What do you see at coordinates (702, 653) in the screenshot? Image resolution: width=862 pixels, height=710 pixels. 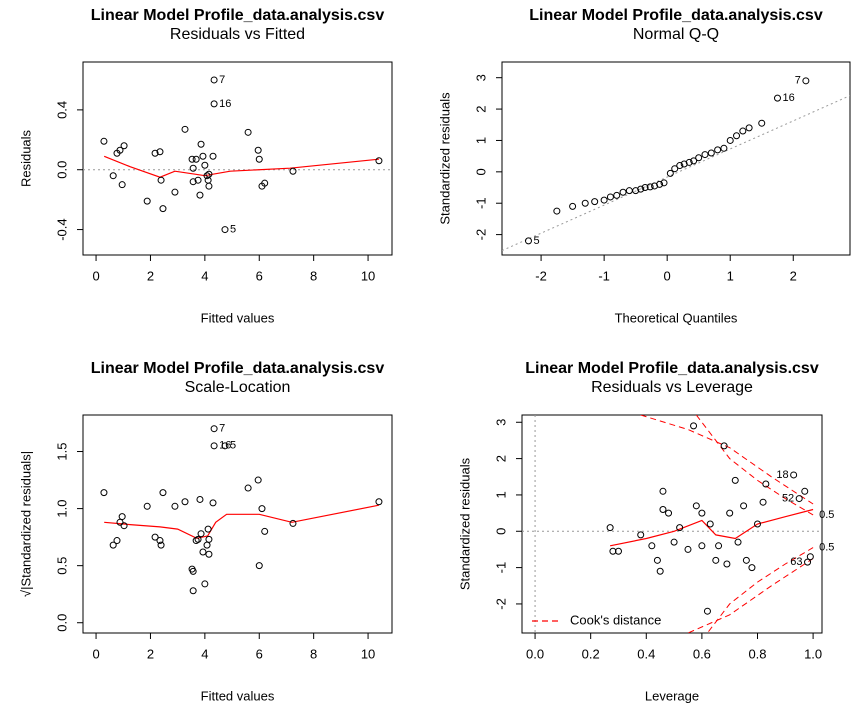 I see `x-tick-label: 0.6` at bounding box center [702, 653].